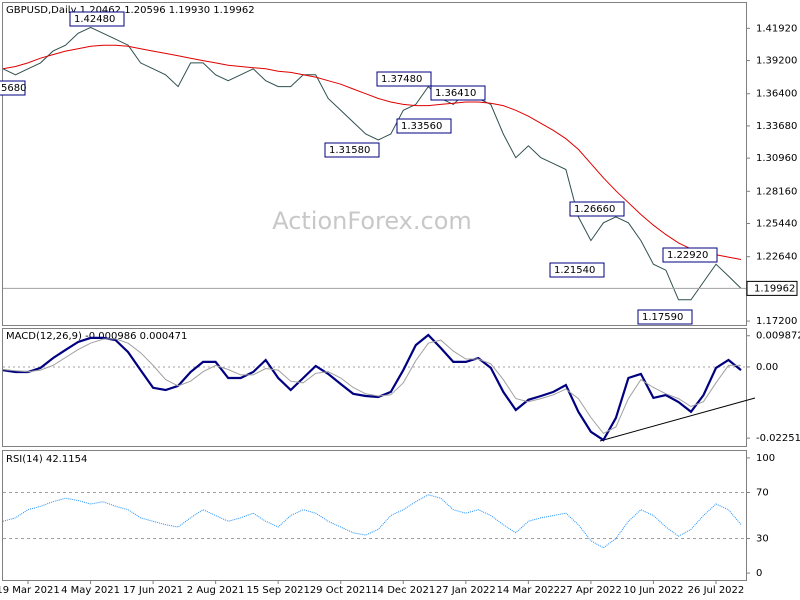  I want to click on y-tick-label: 1.30960, so click(776, 158).